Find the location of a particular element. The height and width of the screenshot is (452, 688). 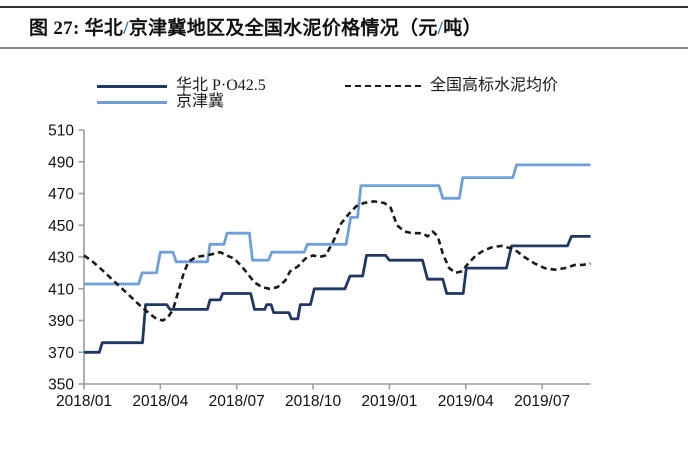

figure-title-prefix: 图 27: is located at coordinates (54, 28).